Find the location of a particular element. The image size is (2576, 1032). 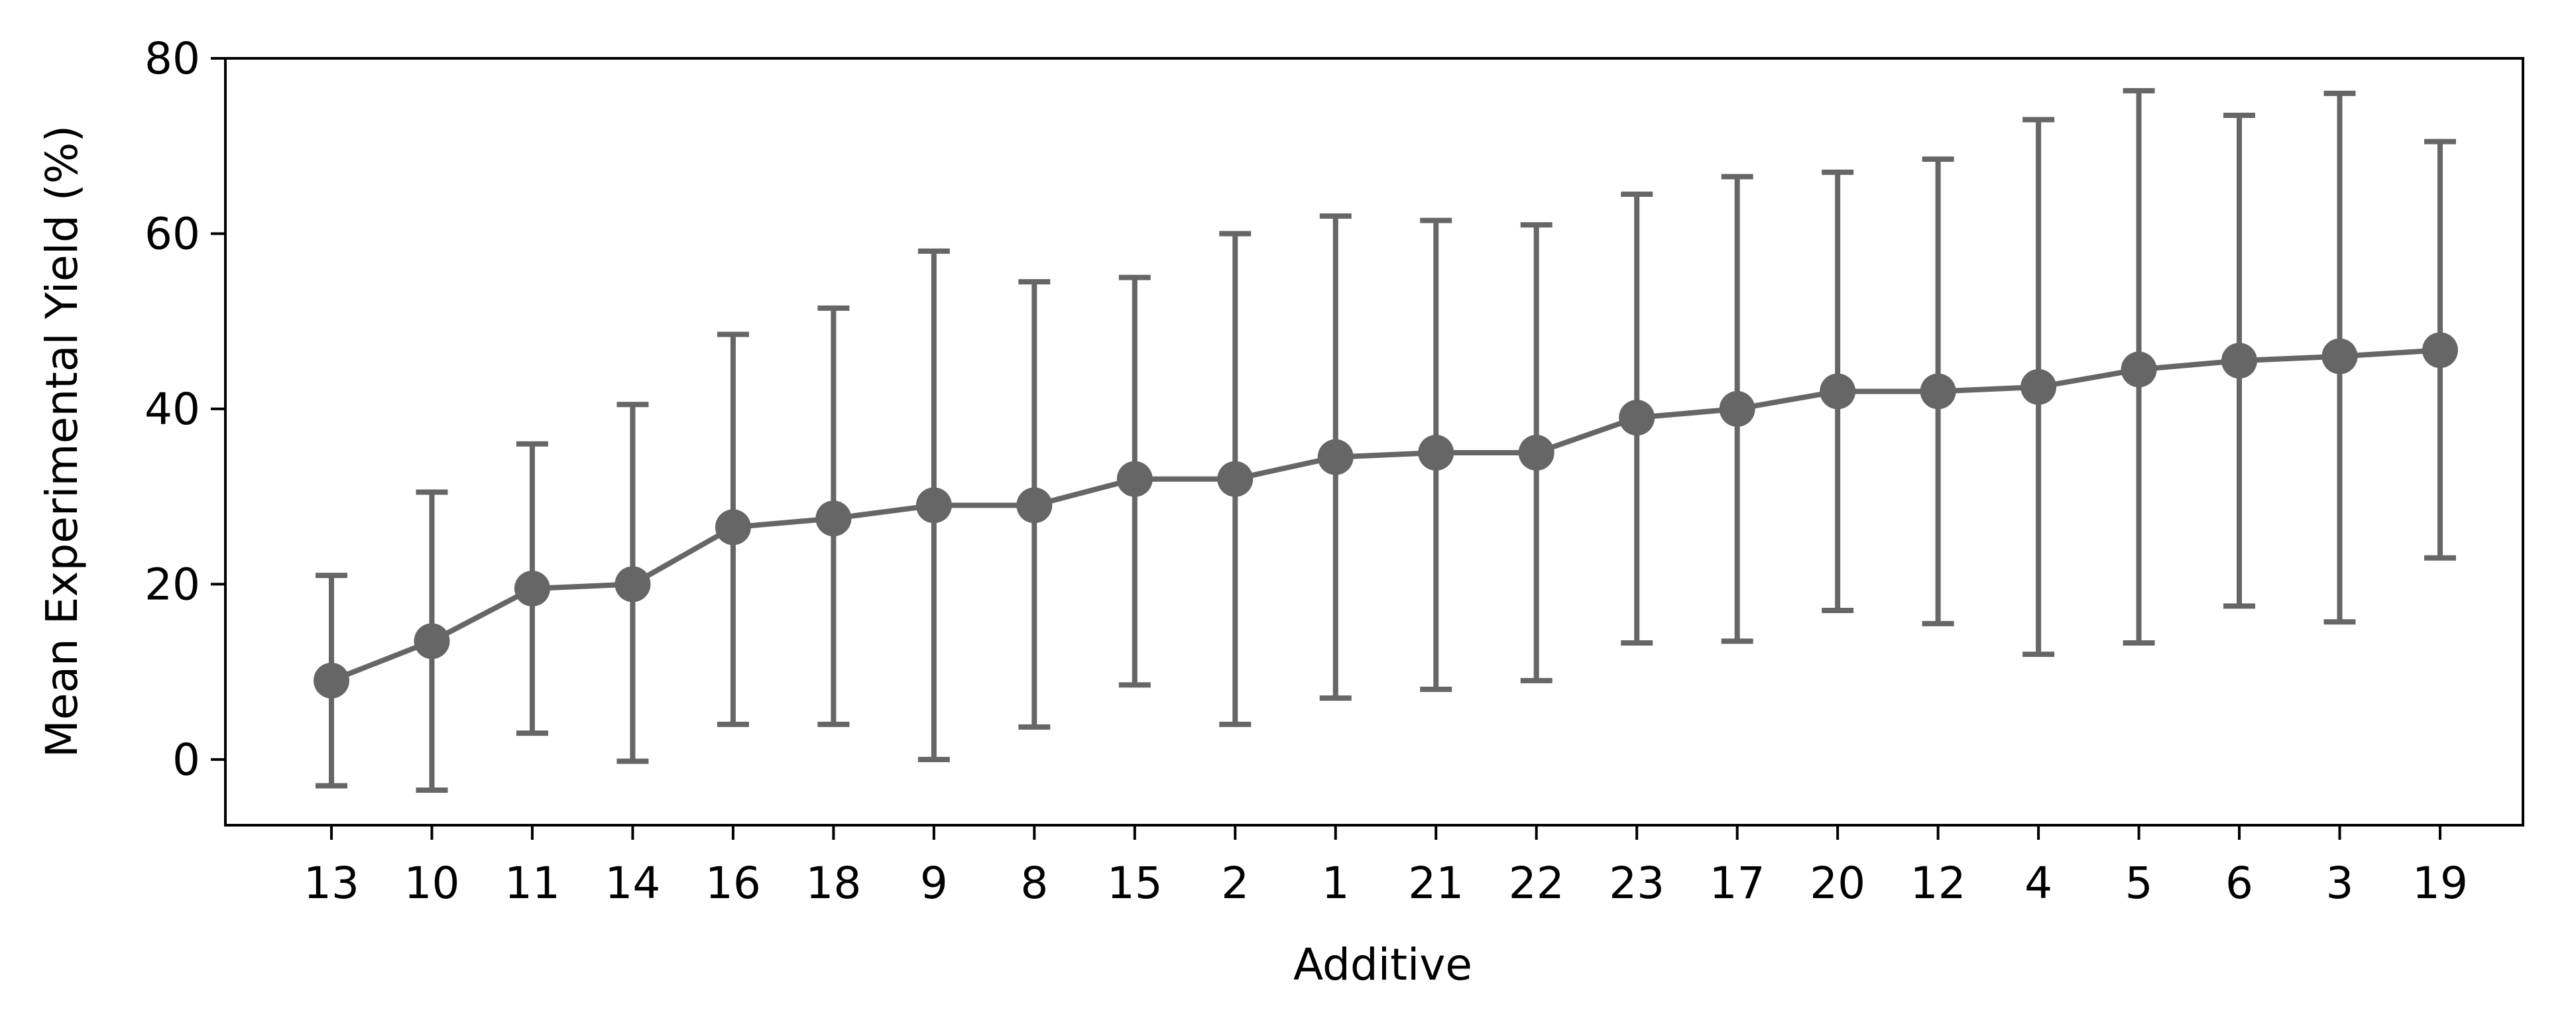

x-tick-label: 9 is located at coordinates (934, 884).